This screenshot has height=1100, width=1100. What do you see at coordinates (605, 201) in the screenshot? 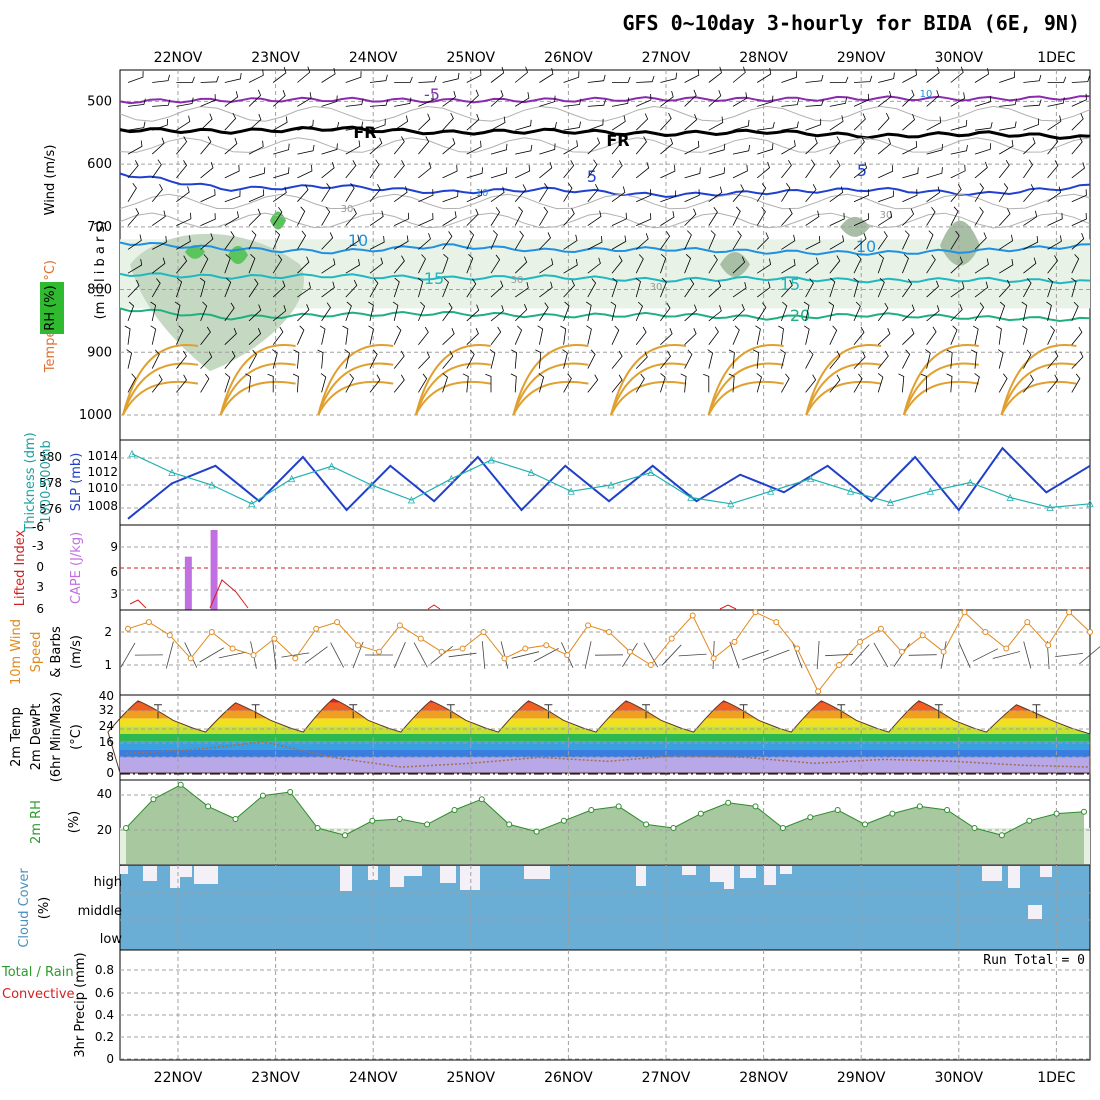
I see `rh-contour` at bounding box center [605, 201].